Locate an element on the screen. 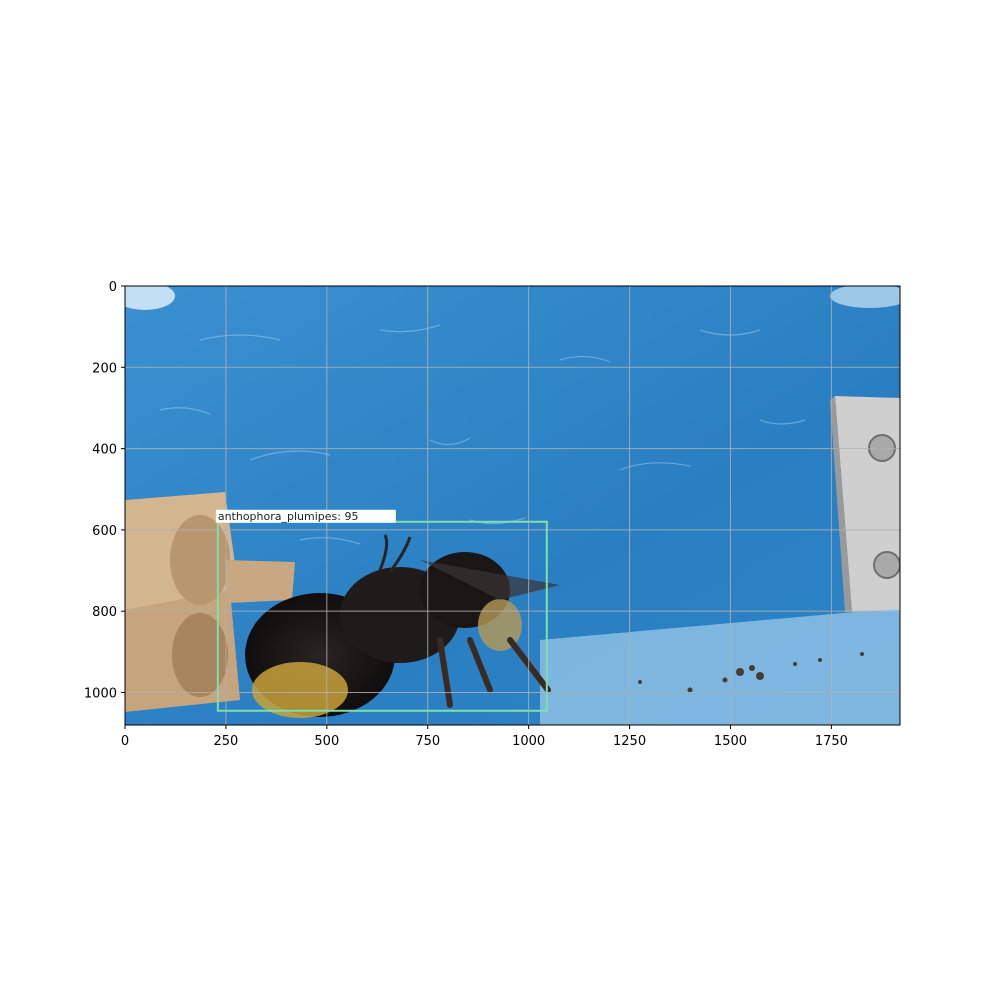  y-tick-label: 800 is located at coordinates (104, 612).